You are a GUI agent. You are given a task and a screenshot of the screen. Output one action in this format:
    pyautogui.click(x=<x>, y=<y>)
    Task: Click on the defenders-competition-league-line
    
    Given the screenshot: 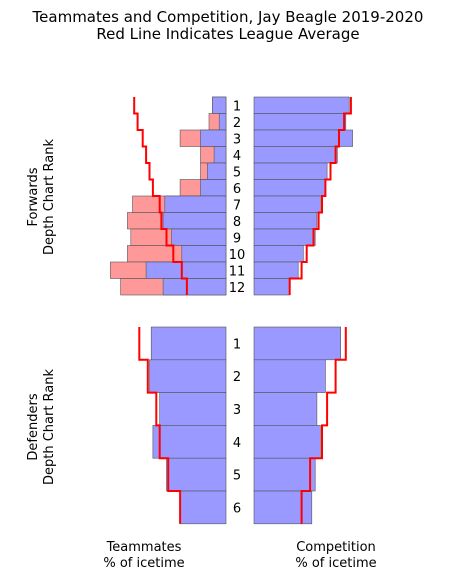 What is the action you would take?
    pyautogui.click(x=323, y=425)
    